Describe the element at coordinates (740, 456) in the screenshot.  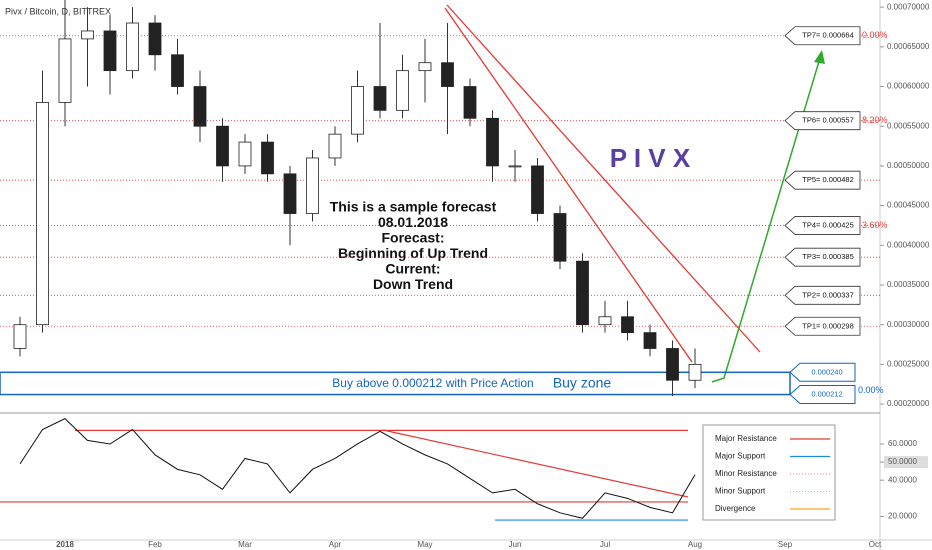
I see `legend-label: Major Support` at that location.